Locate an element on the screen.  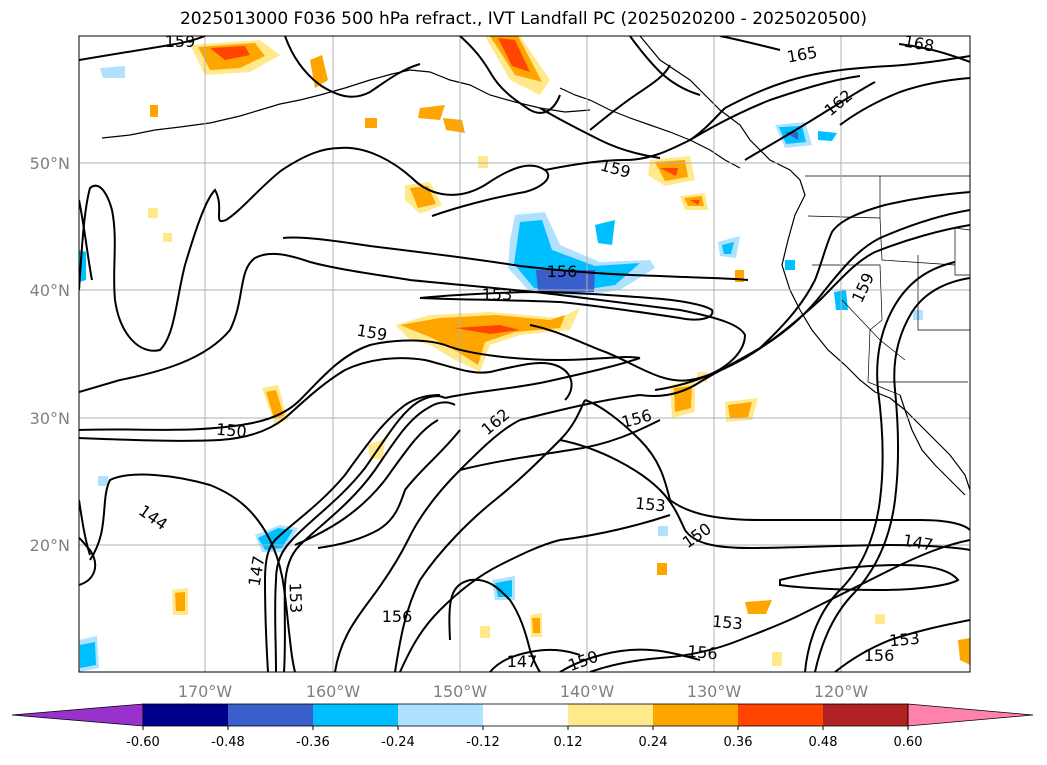
colorbar-tick-label: -0.60 is located at coordinates (143, 742).